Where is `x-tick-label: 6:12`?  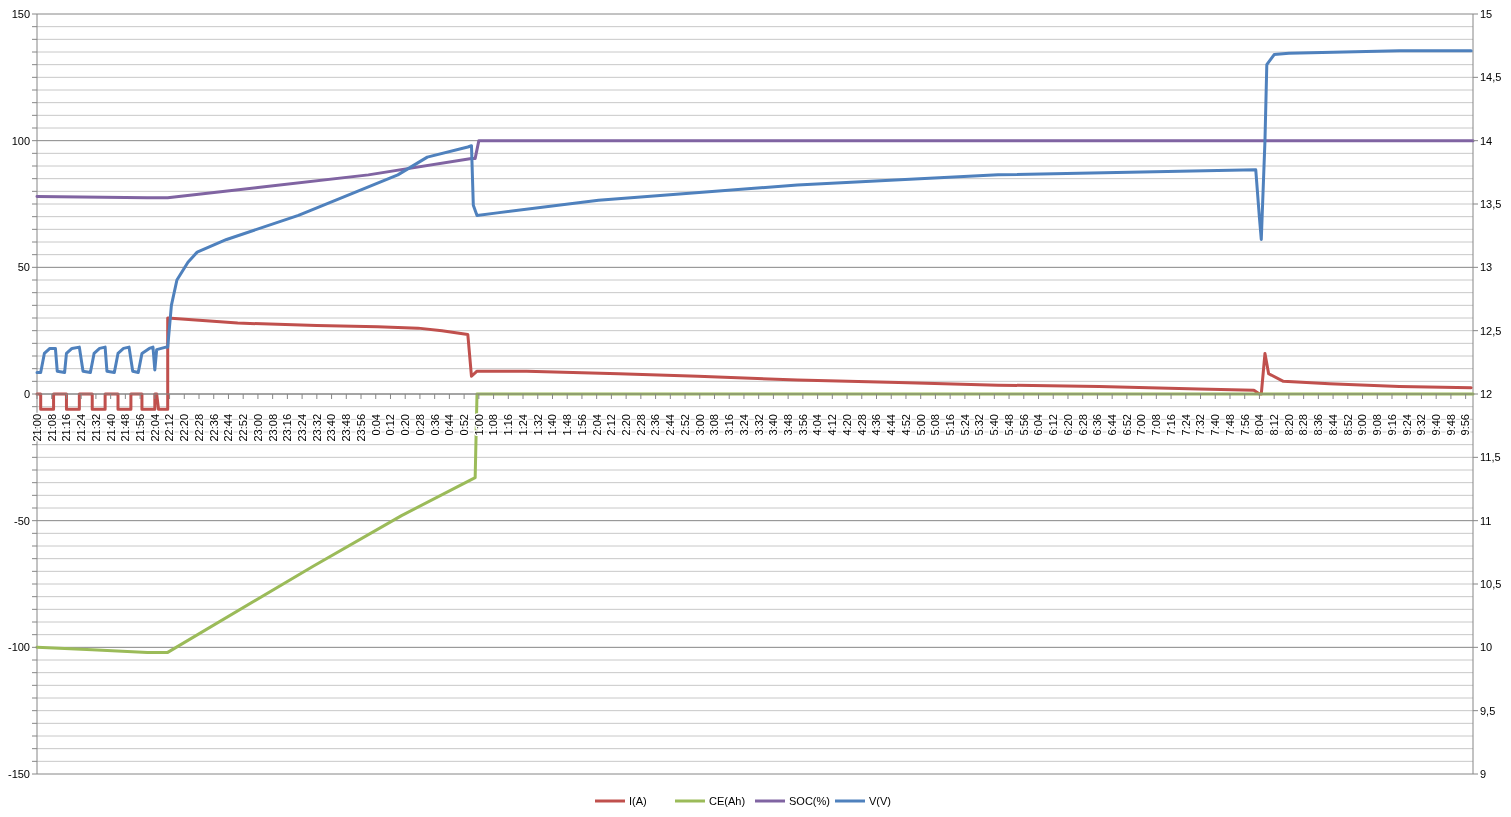 x-tick-label: 6:12 is located at coordinates (1053, 425).